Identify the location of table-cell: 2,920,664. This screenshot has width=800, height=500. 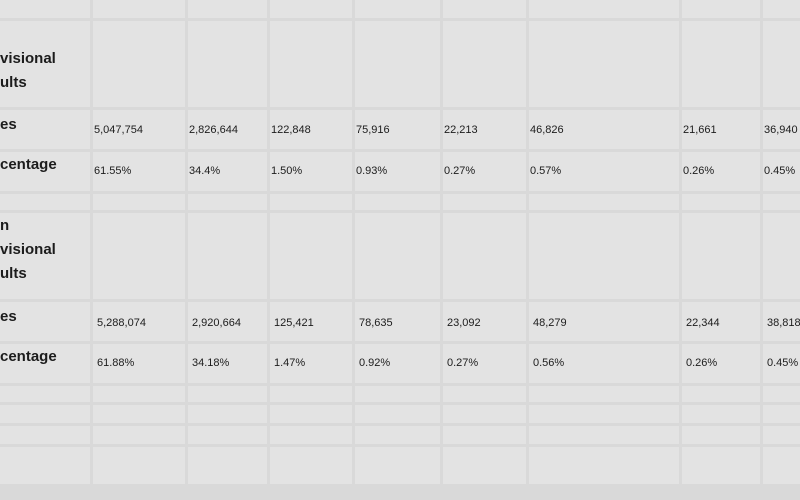
(227, 321).